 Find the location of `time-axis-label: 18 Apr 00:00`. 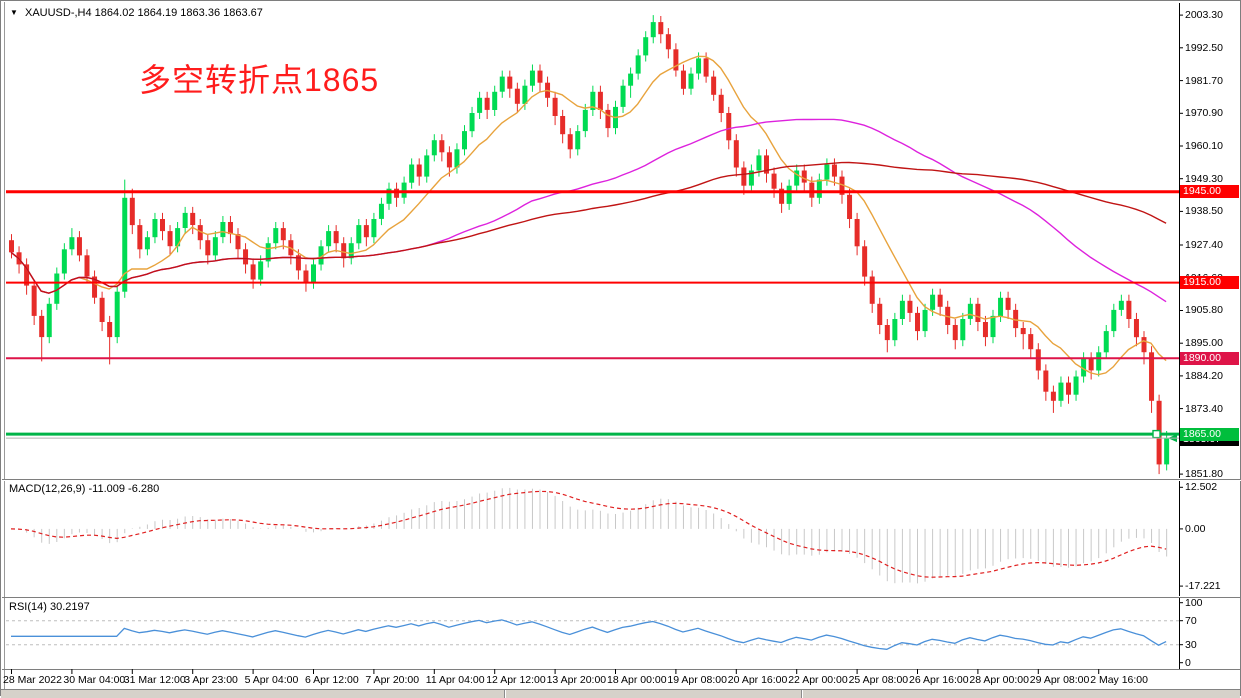

time-axis-label: 18 Apr 00:00 is located at coordinates (637, 680).